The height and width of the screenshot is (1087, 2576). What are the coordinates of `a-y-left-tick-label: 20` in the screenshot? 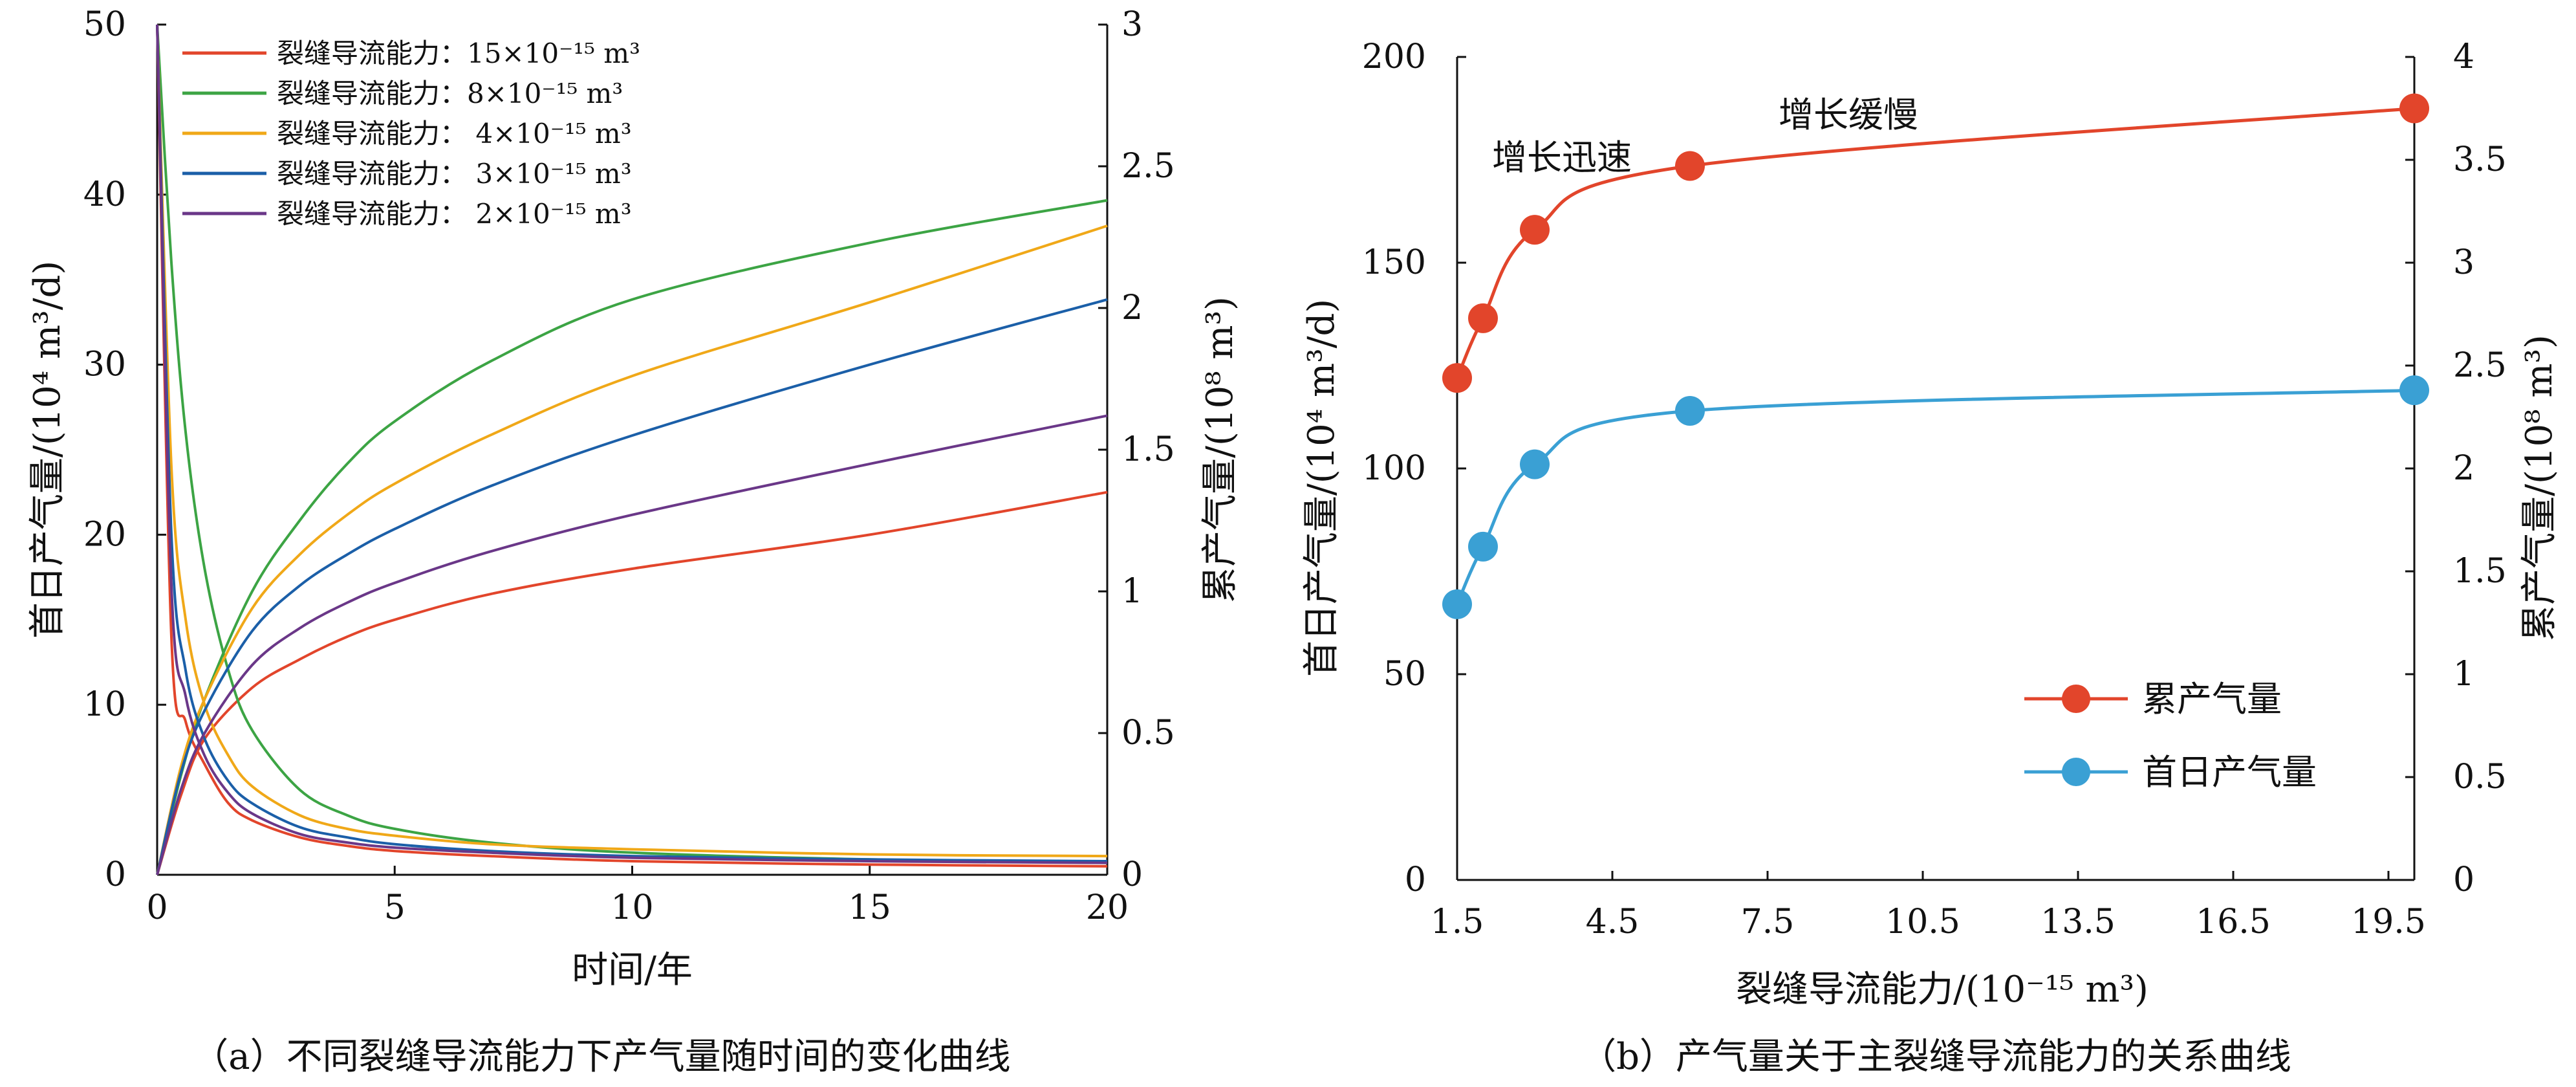 It's located at (104, 534).